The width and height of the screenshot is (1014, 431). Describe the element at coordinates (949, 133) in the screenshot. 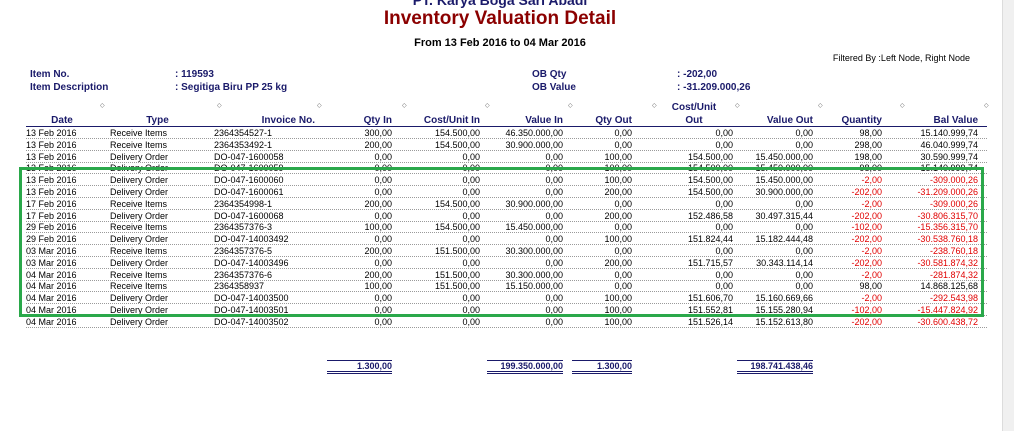

I see `cell-bal-value: 15.140.999,74` at that location.